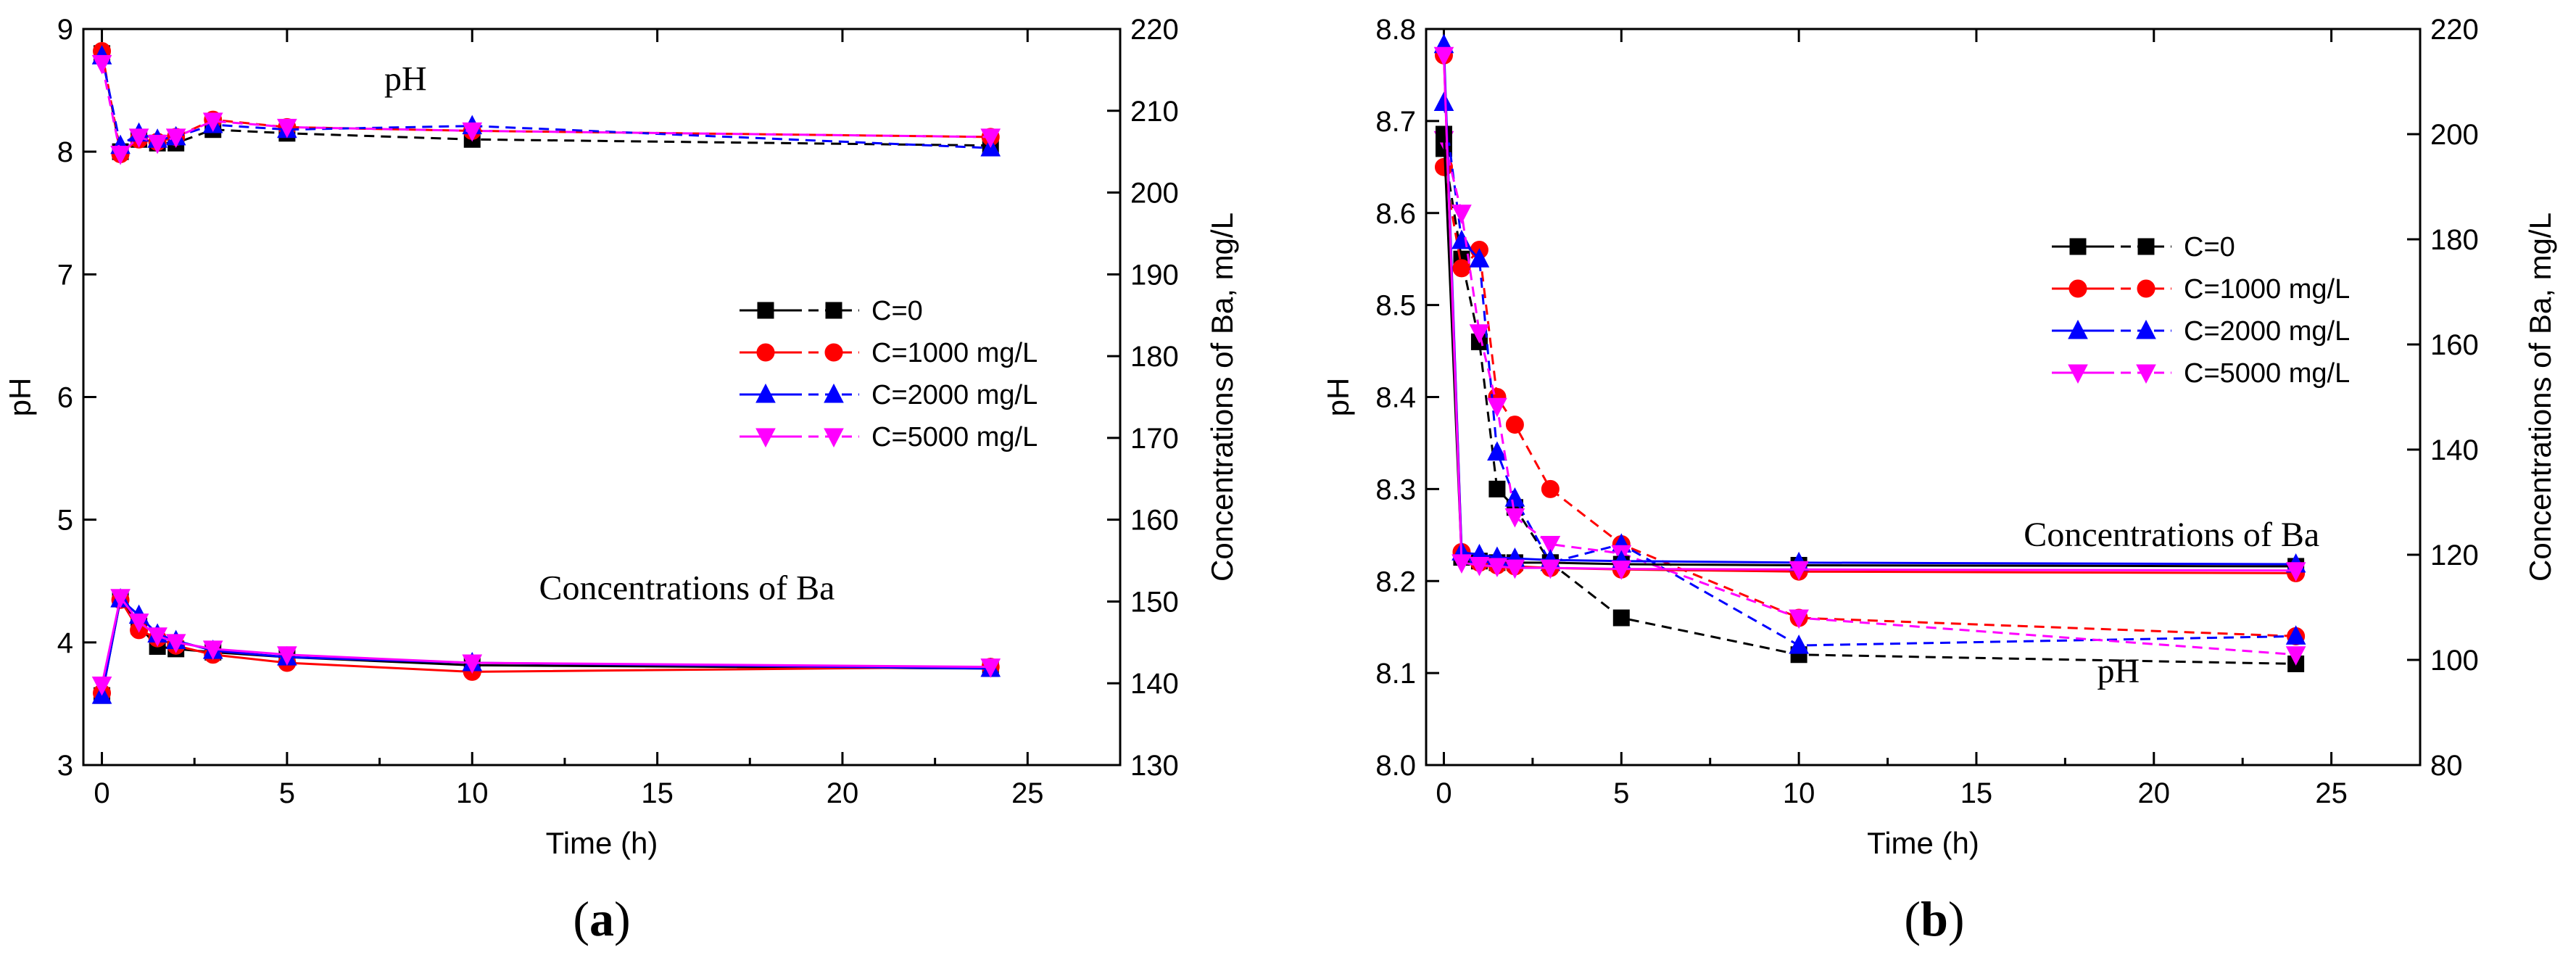 The height and width of the screenshot is (971, 2576). Describe the element at coordinates (1154, 439) in the screenshot. I see `y2-tick-label: 170` at that location.